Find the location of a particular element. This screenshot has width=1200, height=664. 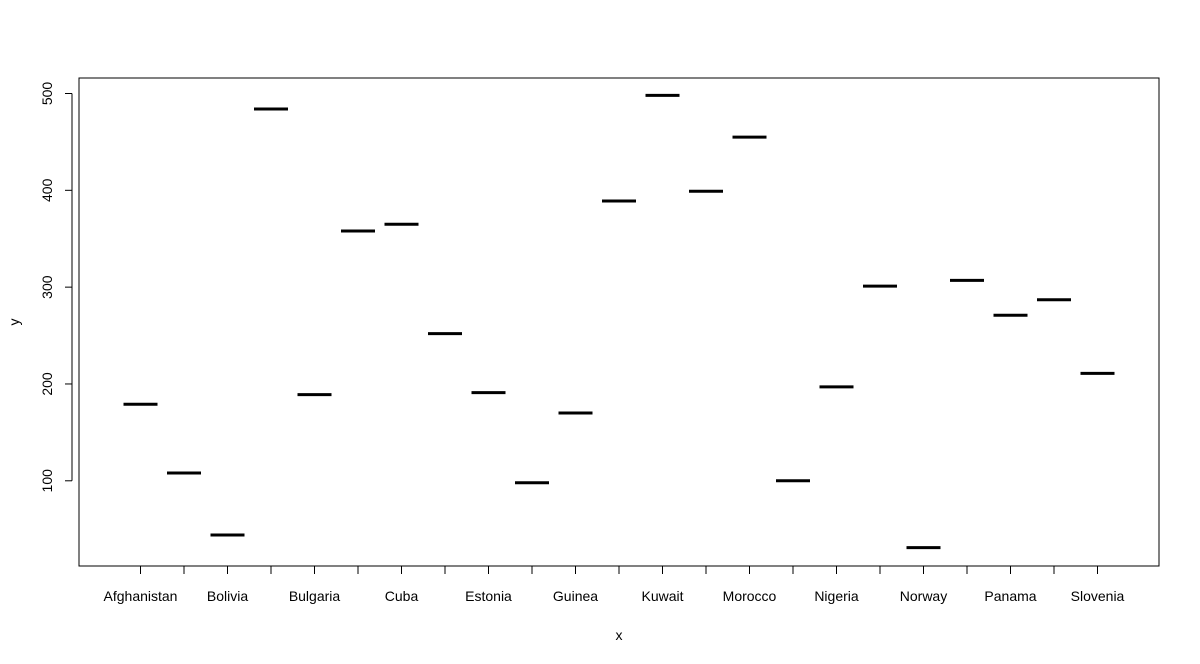

x-tick-label: Cuba is located at coordinates (402, 596).